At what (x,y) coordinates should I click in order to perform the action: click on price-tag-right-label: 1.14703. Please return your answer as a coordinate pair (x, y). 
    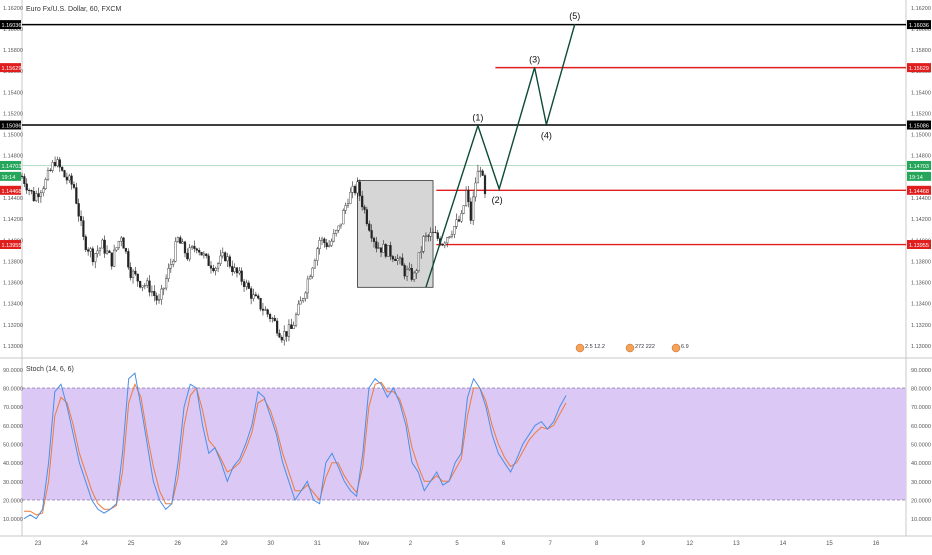
    Looking at the image, I should click on (919, 167).